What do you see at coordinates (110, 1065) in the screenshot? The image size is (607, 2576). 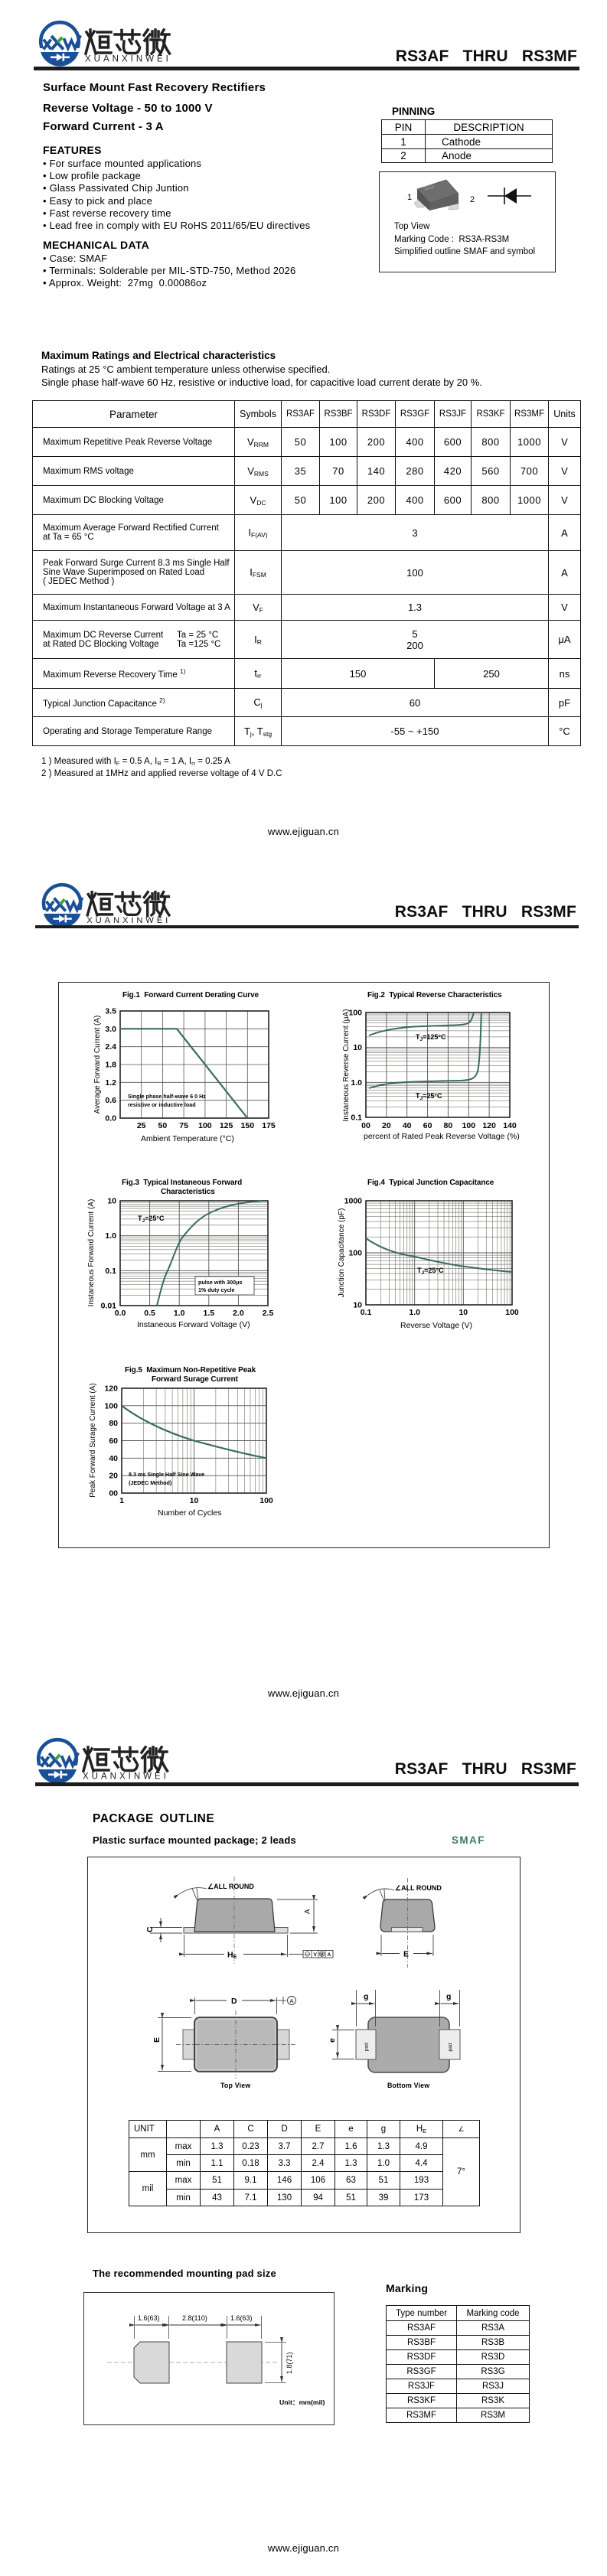 I see `svg-text: 1.8` at bounding box center [110, 1065].